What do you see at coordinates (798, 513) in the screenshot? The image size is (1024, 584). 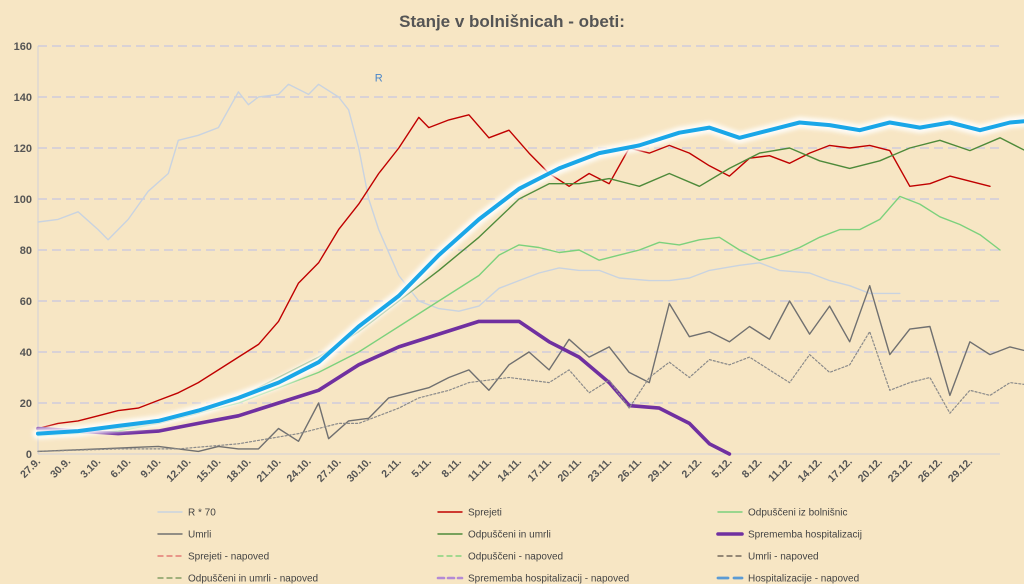 I see `legend-label: Odpuščeni iz bolnišnic` at bounding box center [798, 513].